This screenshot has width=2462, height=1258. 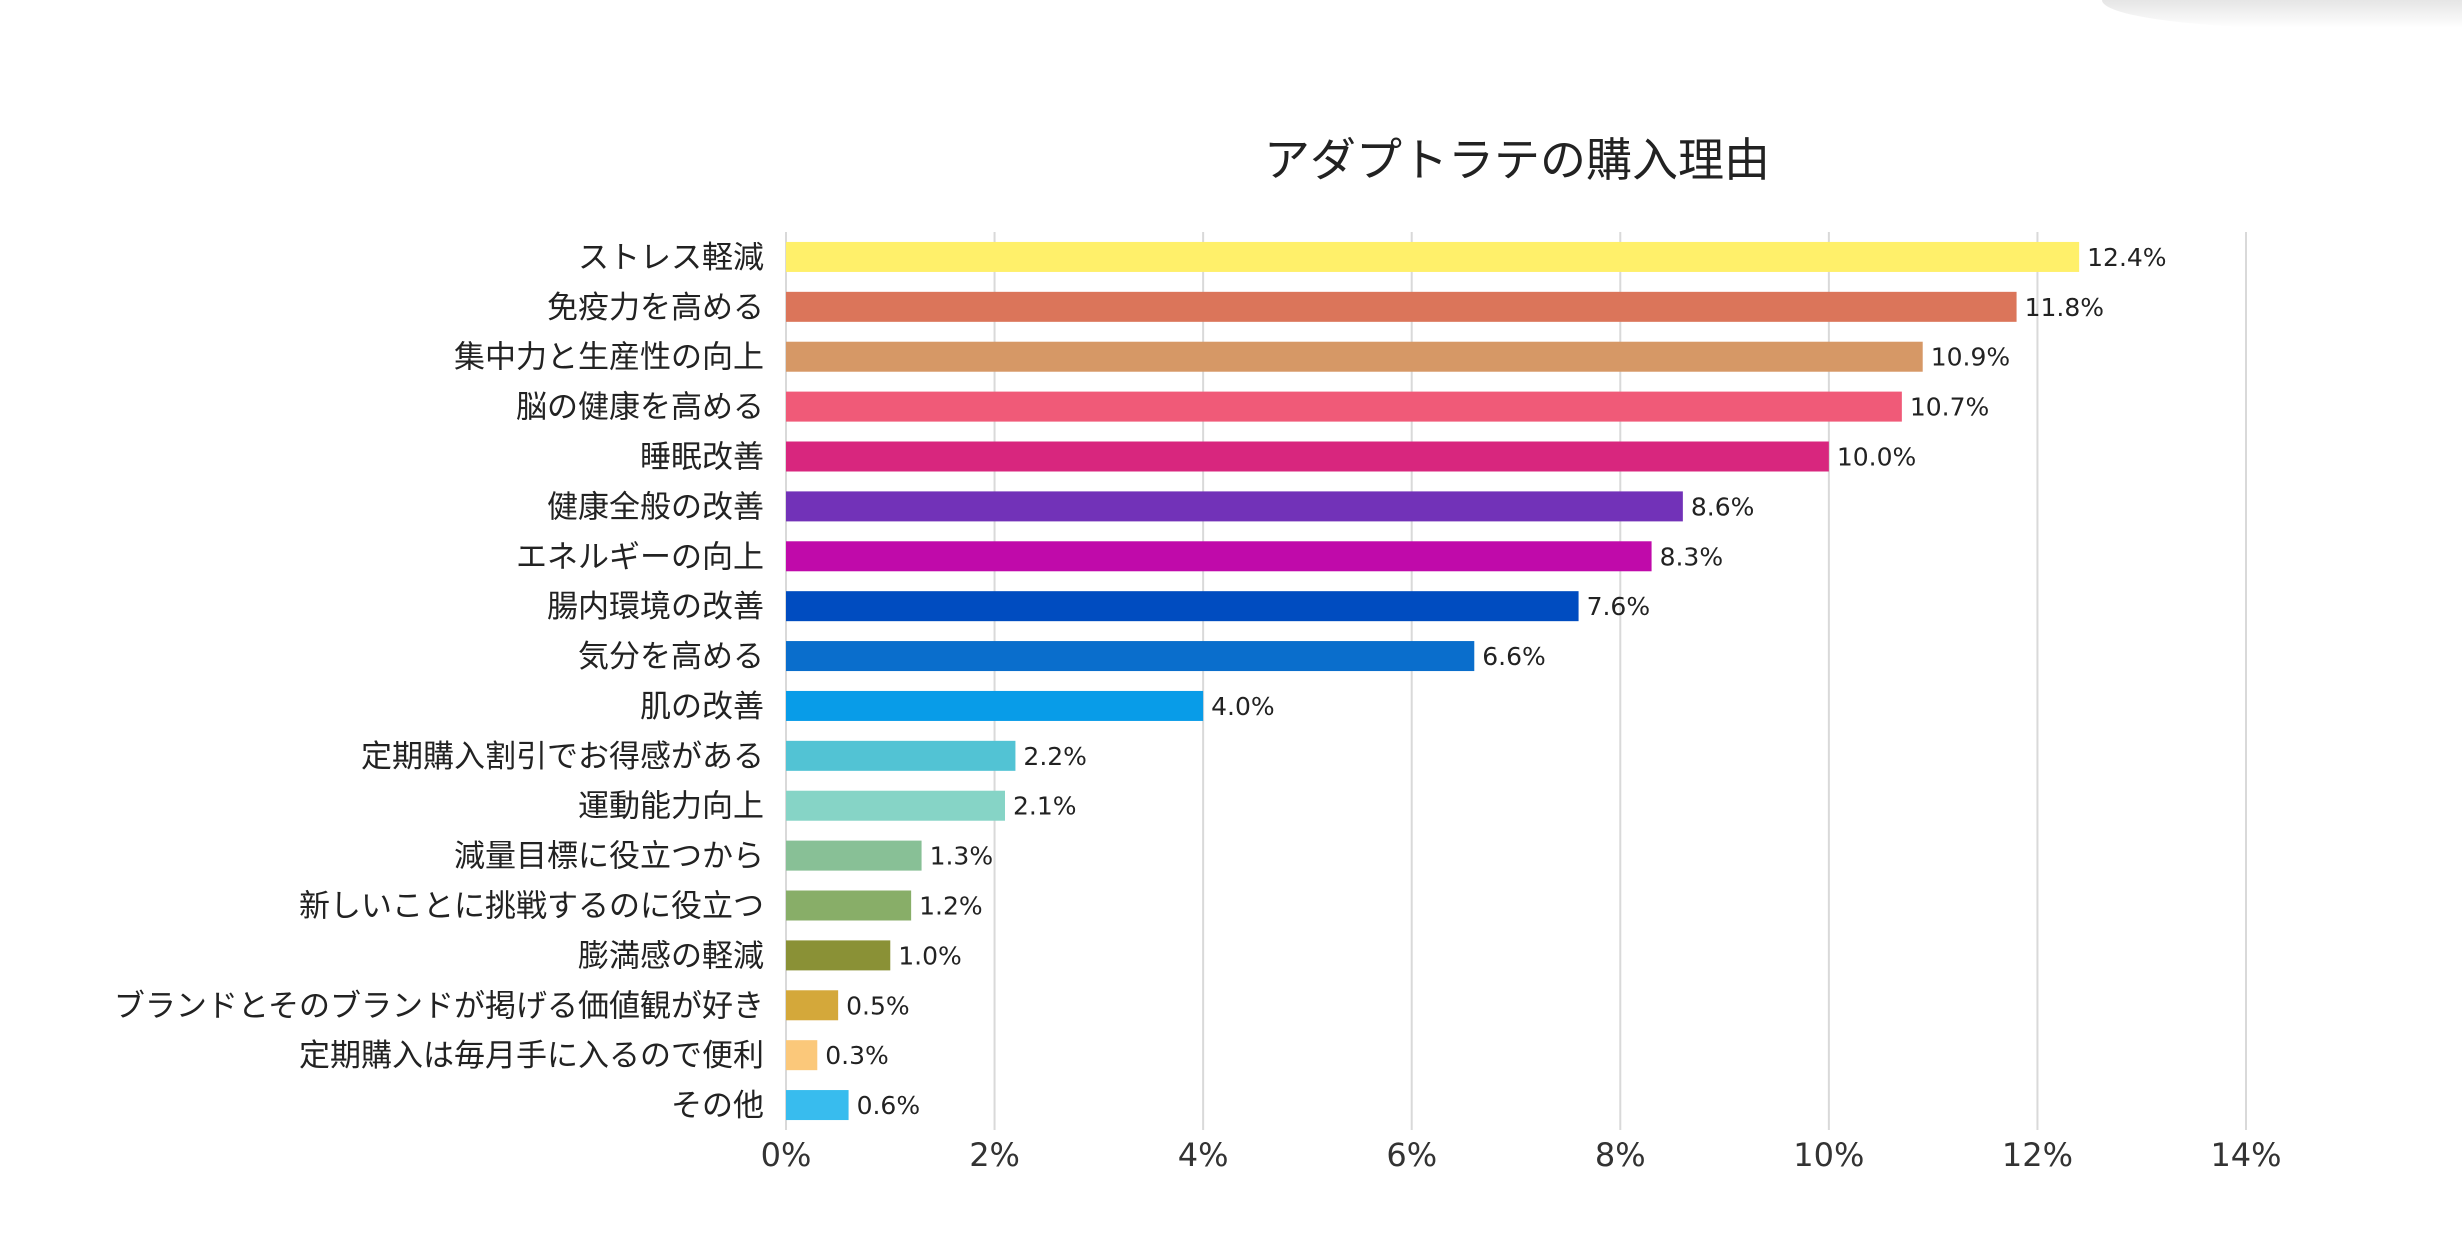 What do you see at coordinates (531, 1056) in the screenshot?
I see `category-label: 定期購入は毎月手に入るので便利` at bounding box center [531, 1056].